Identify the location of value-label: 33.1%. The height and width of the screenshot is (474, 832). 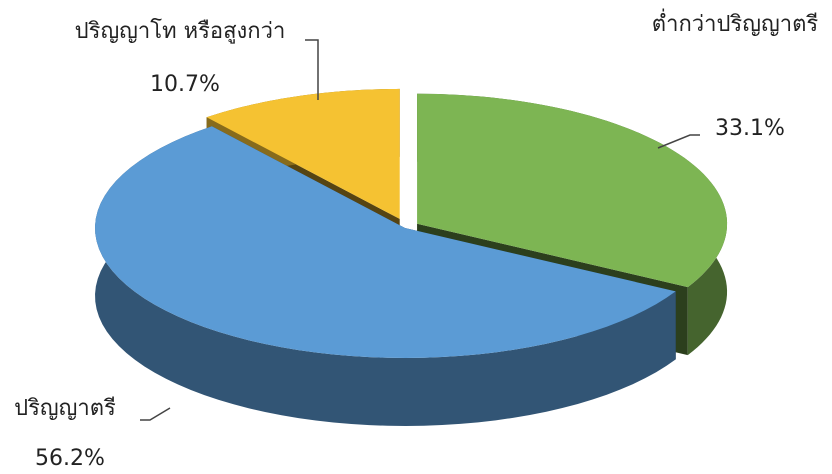
(750, 128).